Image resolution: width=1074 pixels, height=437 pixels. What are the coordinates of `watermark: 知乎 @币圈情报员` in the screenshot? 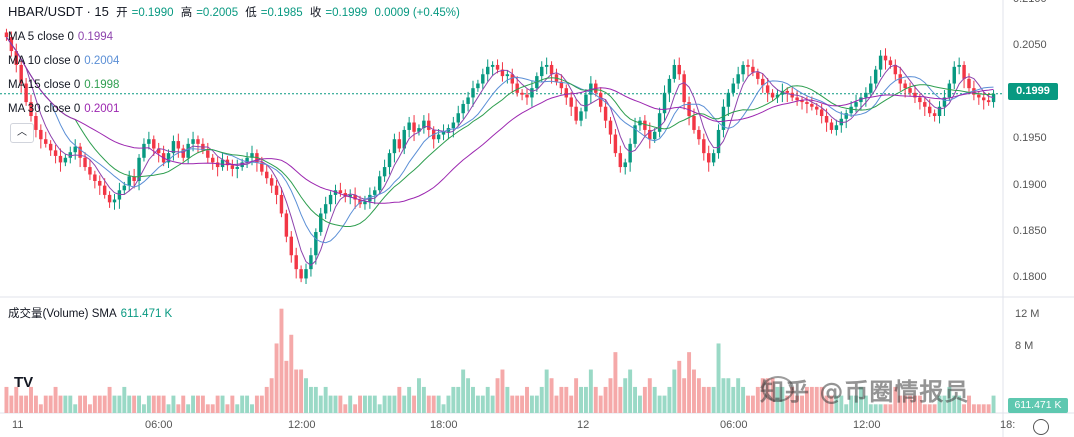 It's located at (865, 392).